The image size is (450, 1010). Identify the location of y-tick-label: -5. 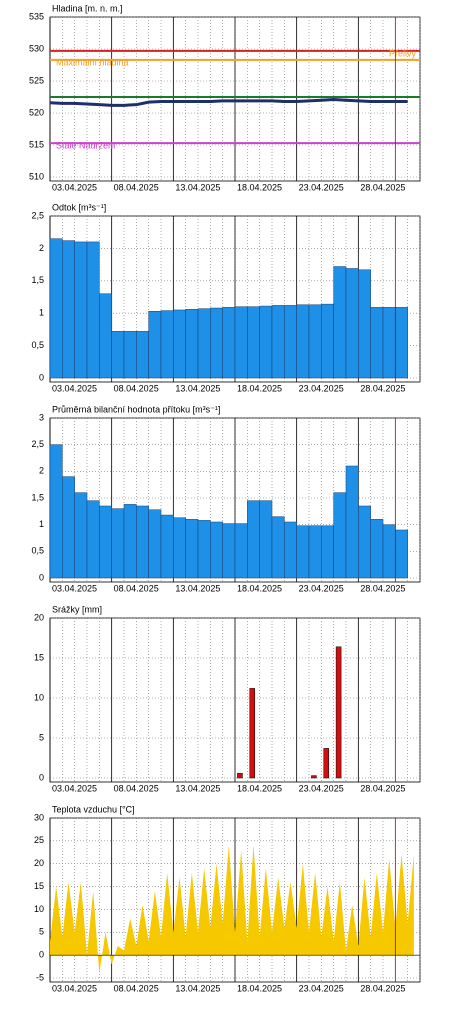
(40, 977).